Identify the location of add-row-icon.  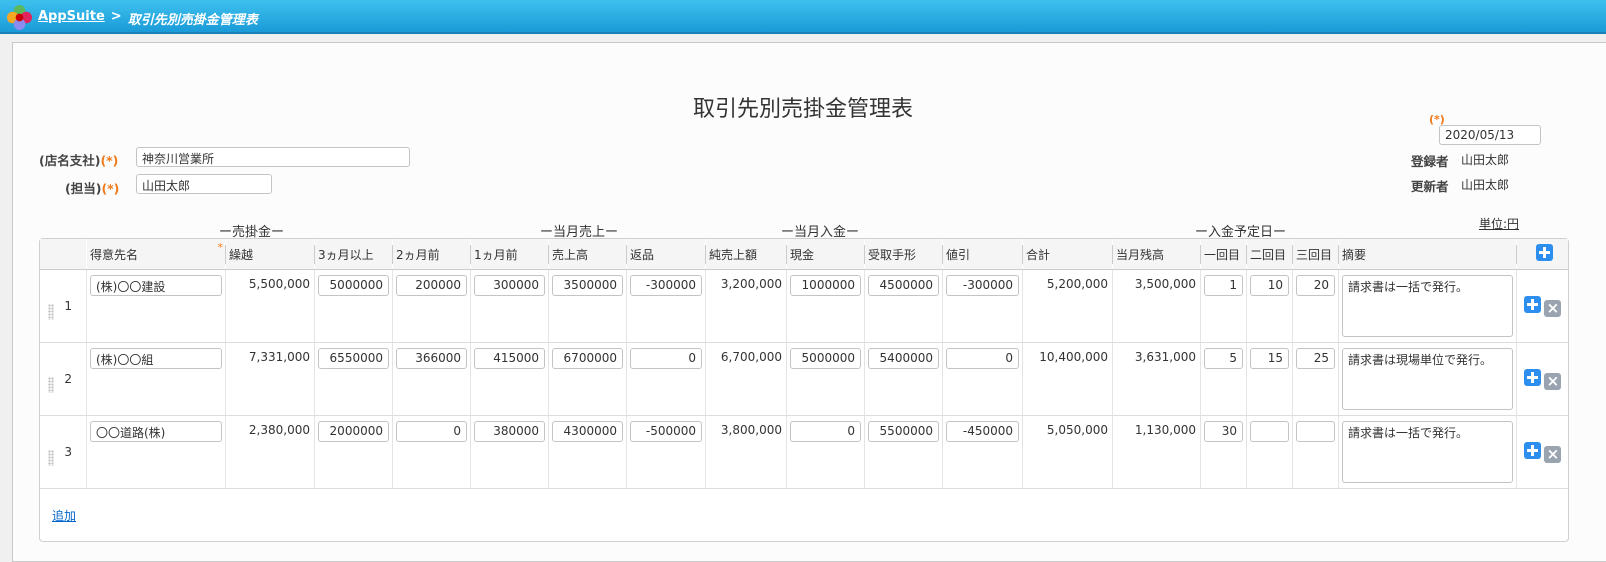
(1544, 252).